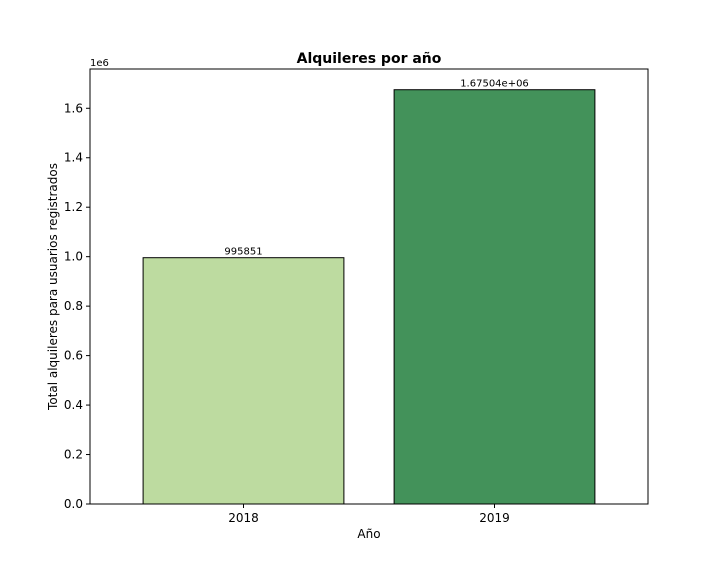 This screenshot has width=720, height=581. Describe the element at coordinates (243, 381) in the screenshot. I see `bar-2018` at that location.